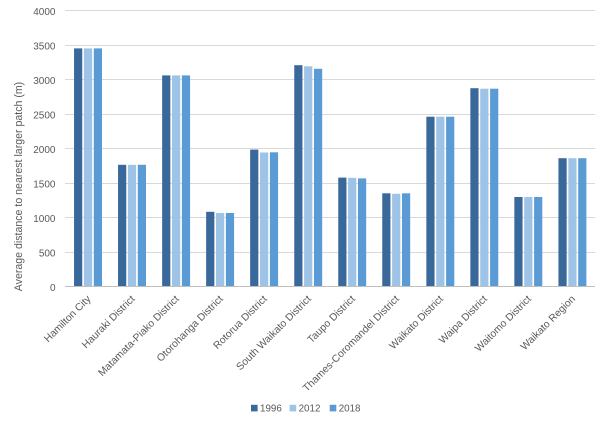 The image size is (600, 422). Describe the element at coordinates (44, 150) in the screenshot. I see `svg-text: 2000` at that location.